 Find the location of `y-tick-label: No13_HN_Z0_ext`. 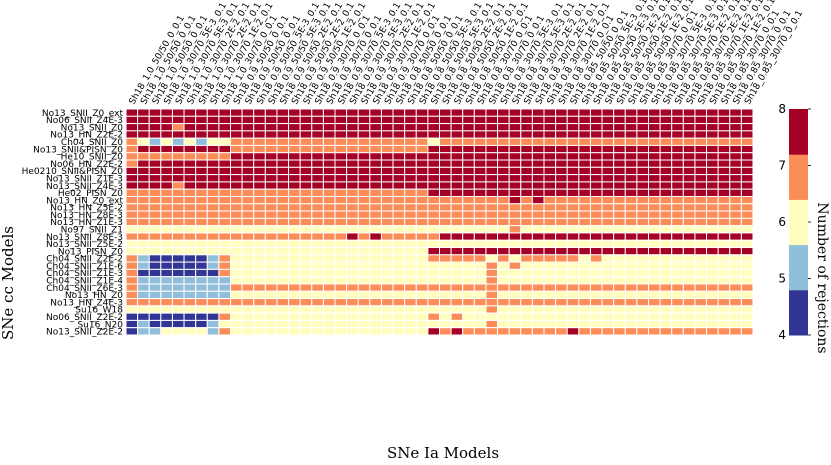

y-tick-label: No13_HN_Z0_ext is located at coordinates (84, 201).